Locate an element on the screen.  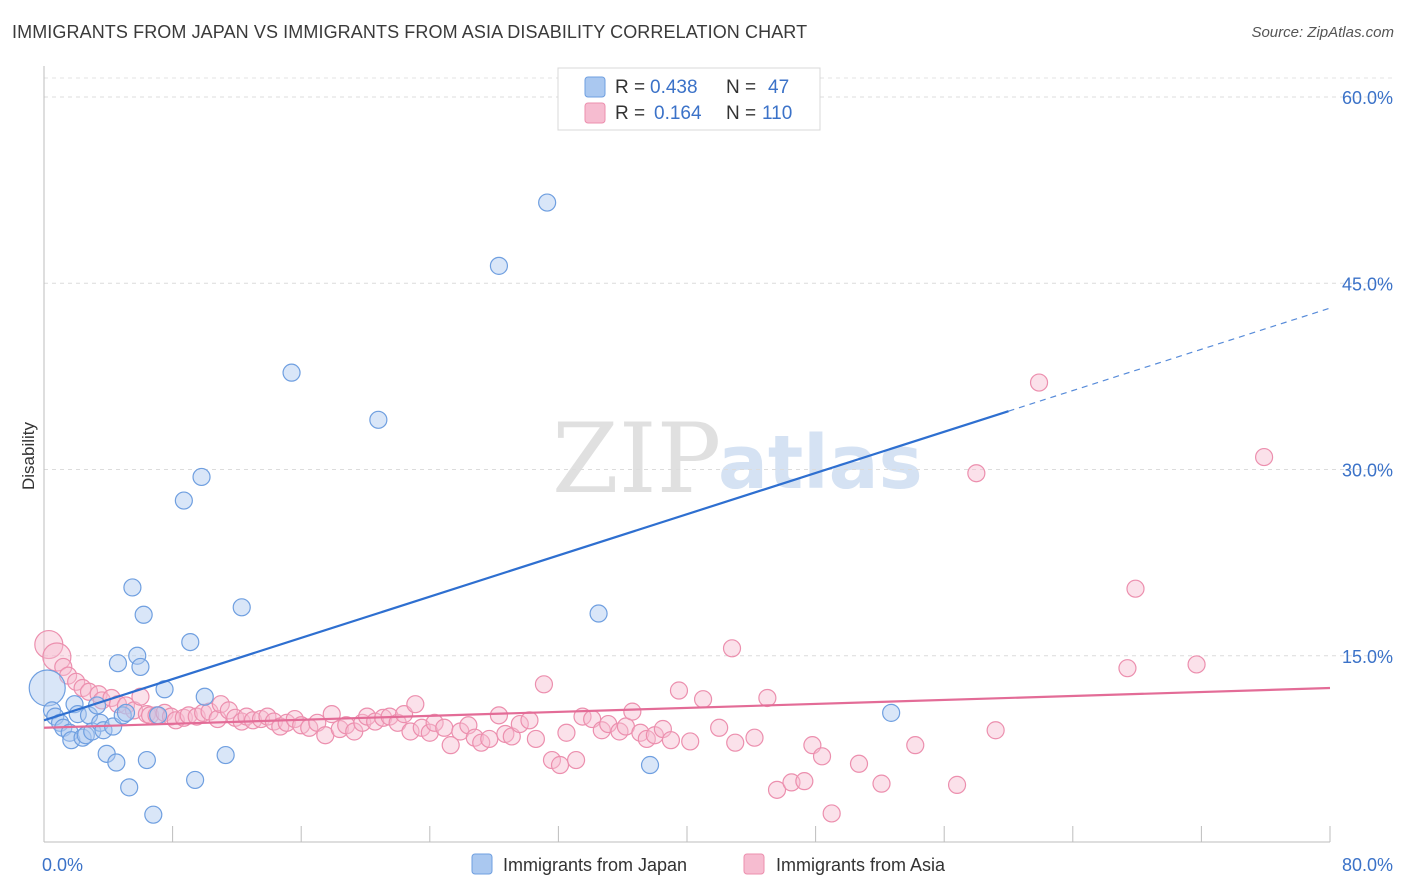
y-tick-label: 15.0% is located at coordinates (1367, 657).